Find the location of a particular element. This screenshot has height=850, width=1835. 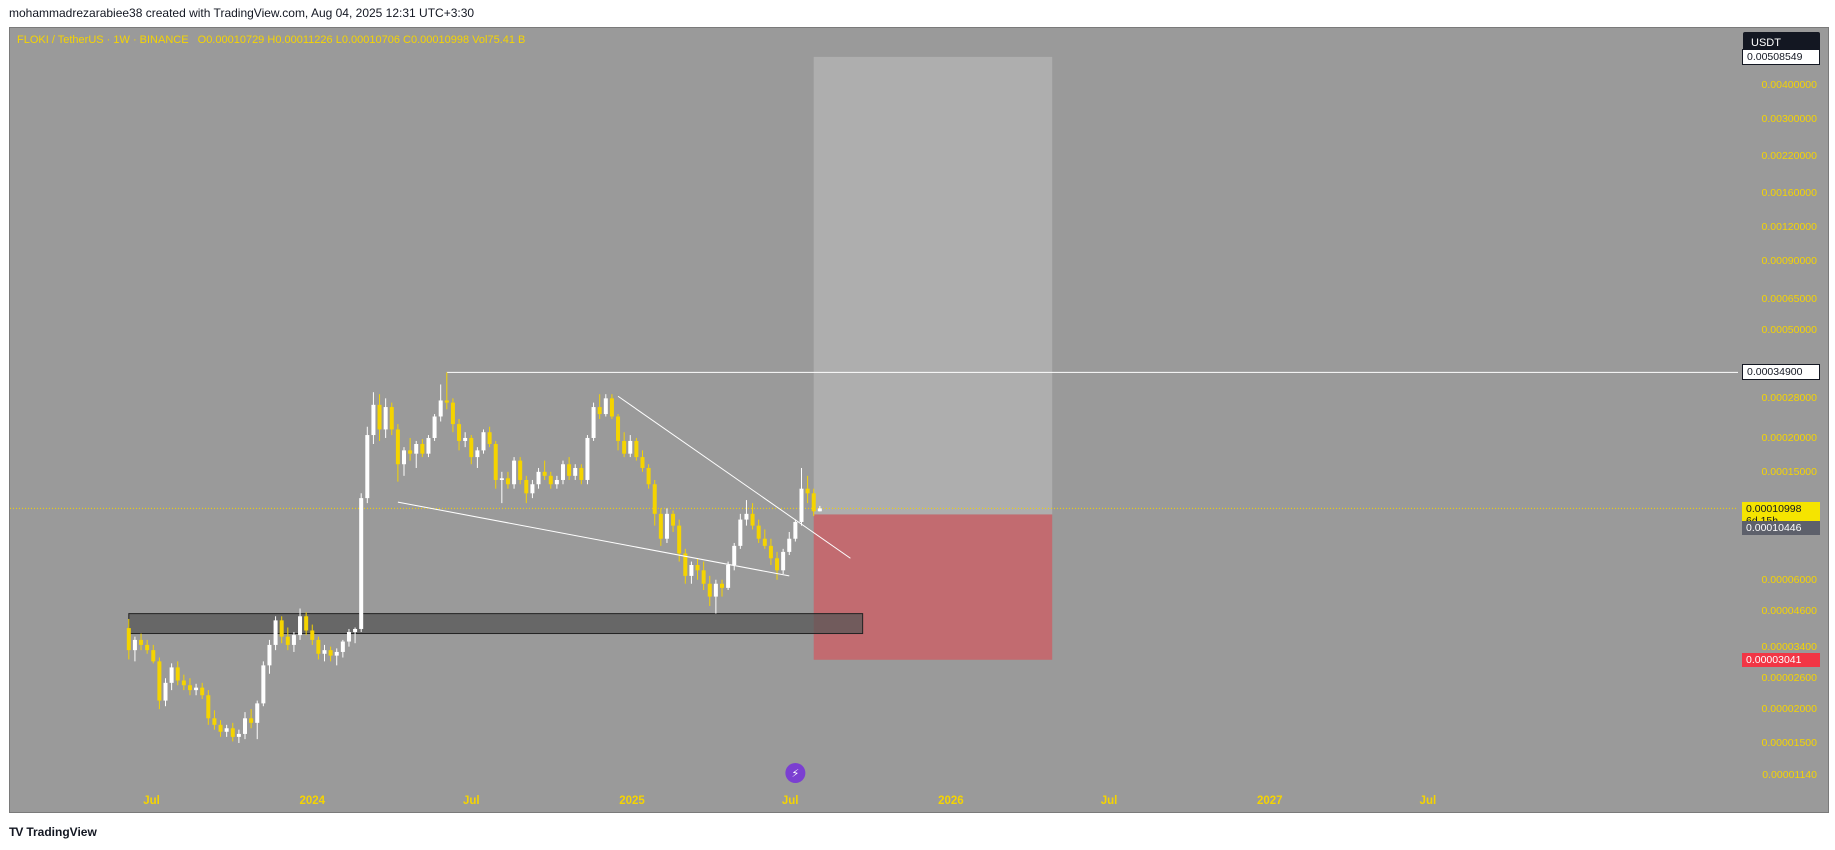

stop-price-label: 0.00003041 is located at coordinates (1781, 659).